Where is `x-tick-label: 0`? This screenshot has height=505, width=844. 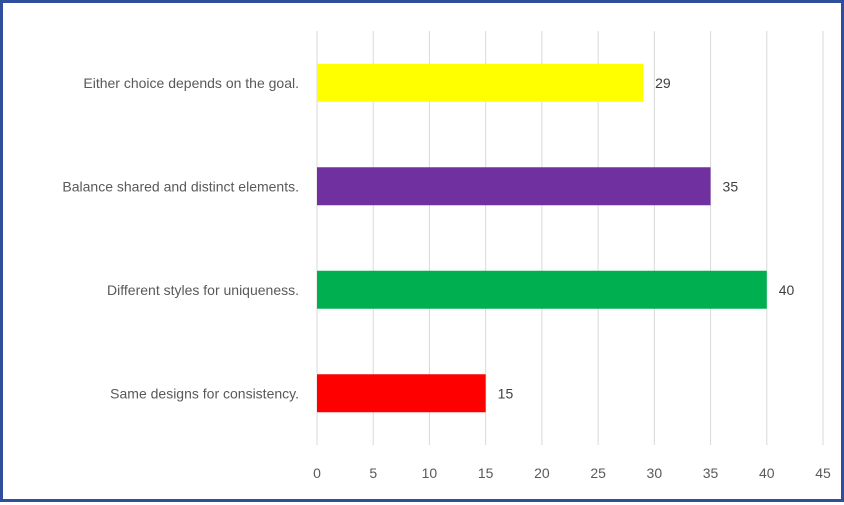 x-tick-label: 0 is located at coordinates (317, 473).